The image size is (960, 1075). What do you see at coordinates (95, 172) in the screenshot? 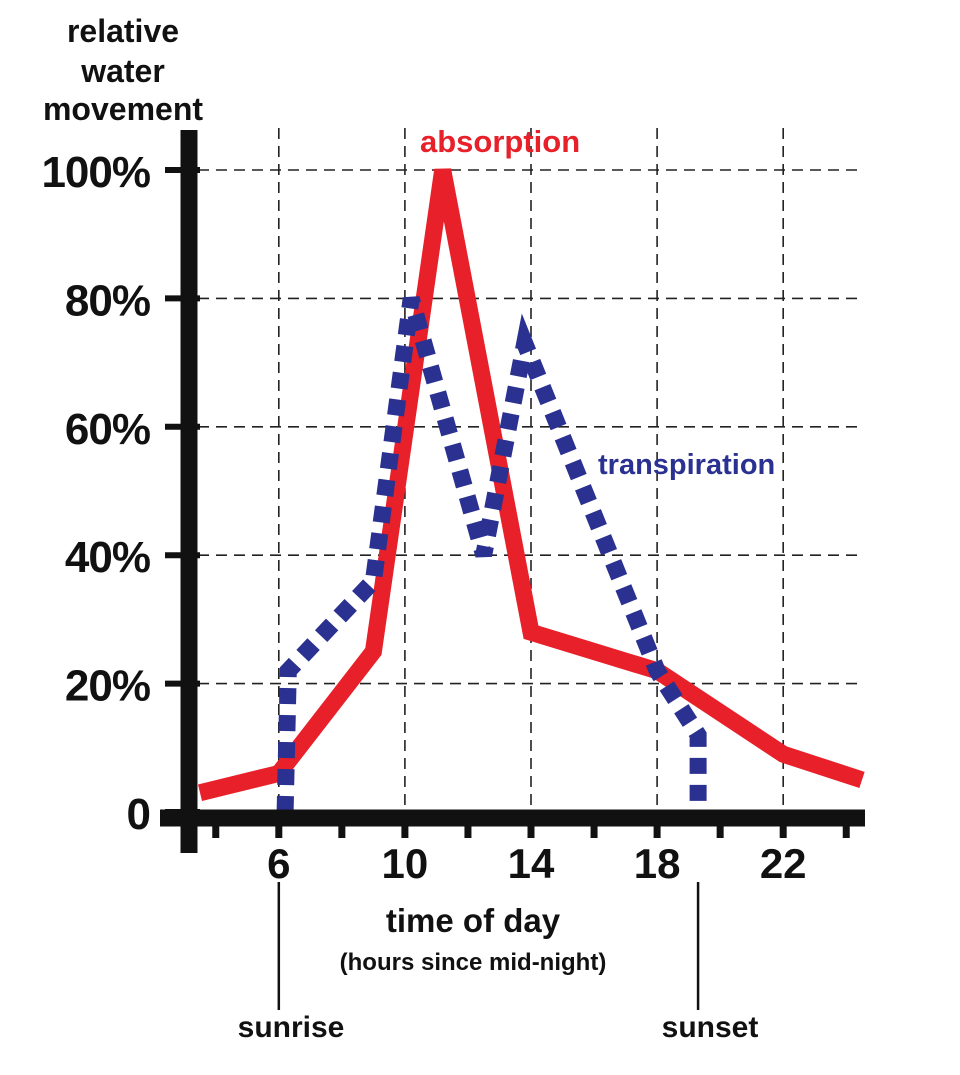
I see `y-tick-label: 100%` at bounding box center [95, 172].